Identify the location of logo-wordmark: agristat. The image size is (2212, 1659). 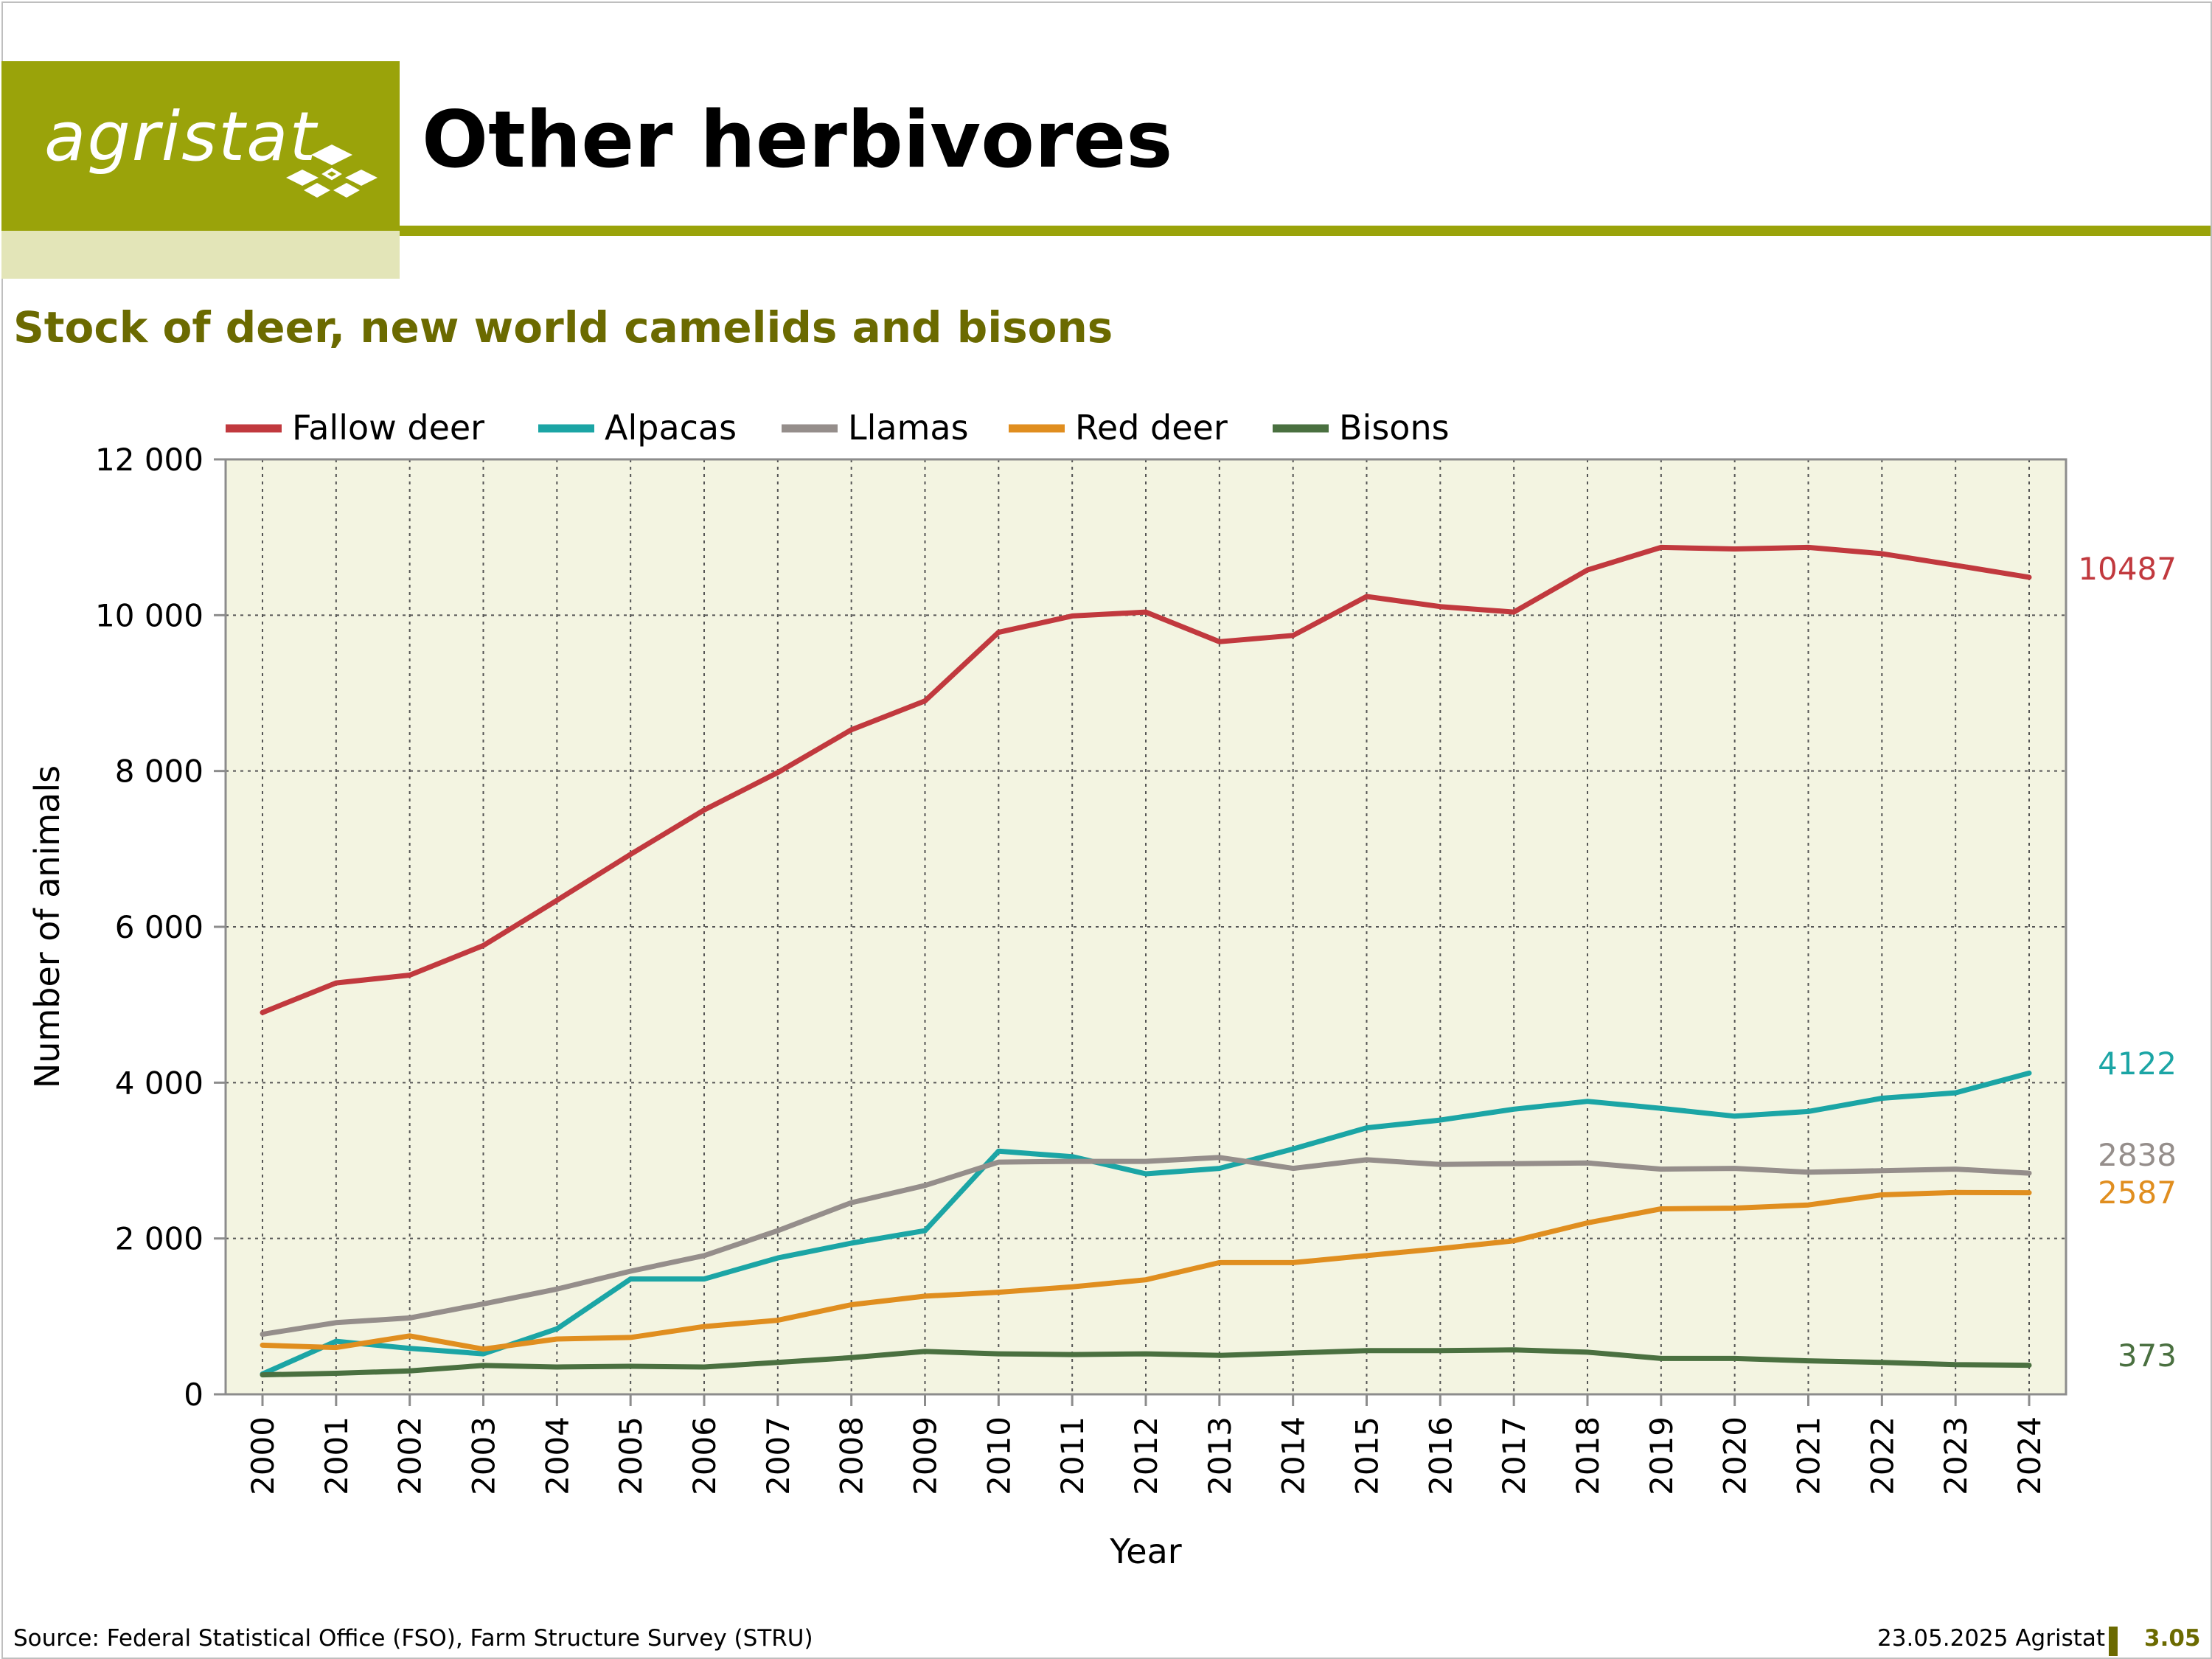
(181, 136).